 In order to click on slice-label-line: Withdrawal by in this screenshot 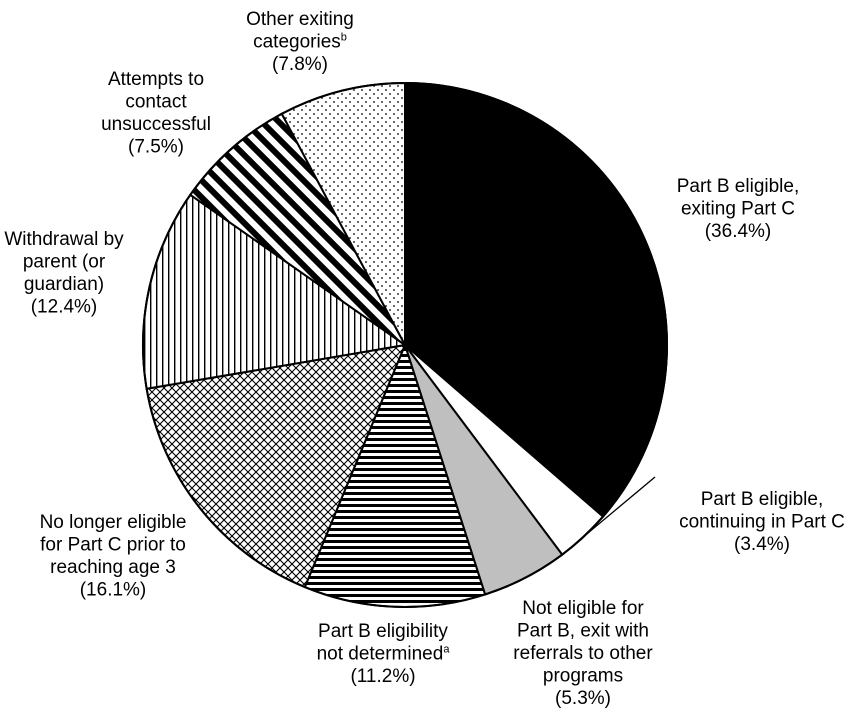, I will do `click(64, 239)`.